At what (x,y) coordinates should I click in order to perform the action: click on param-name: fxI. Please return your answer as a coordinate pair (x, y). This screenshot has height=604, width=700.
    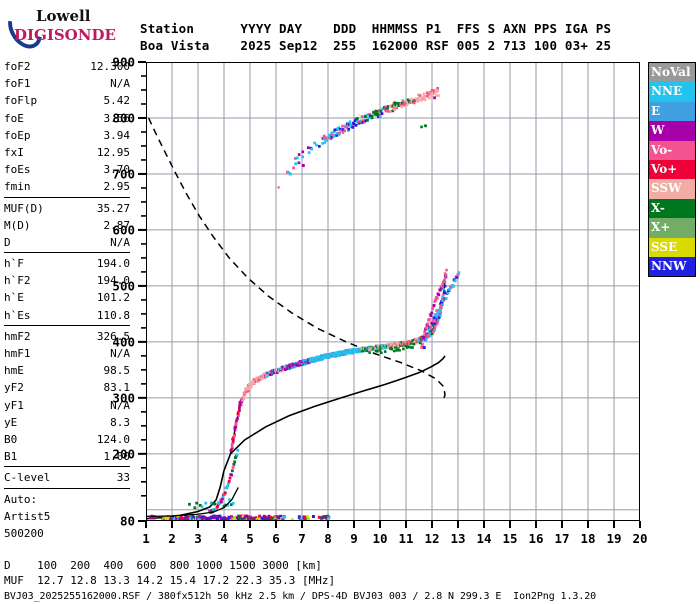
    Looking at the image, I should click on (14, 152).